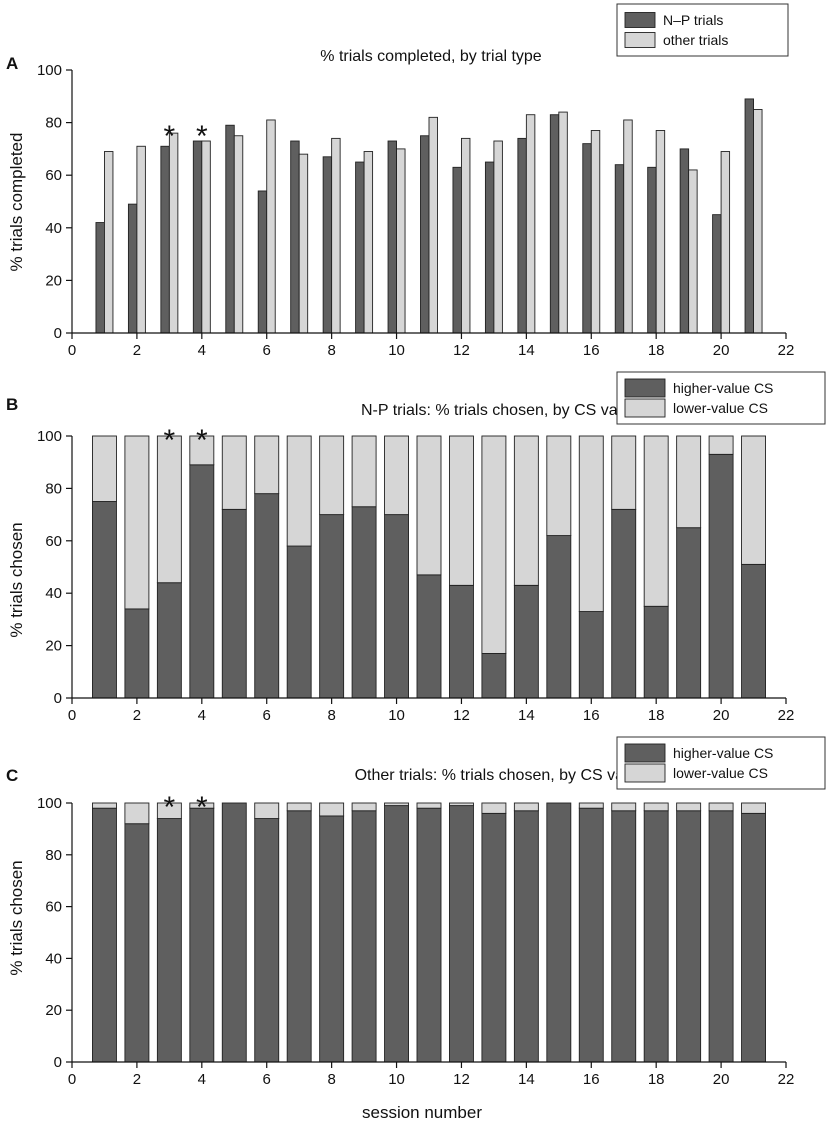  What do you see at coordinates (786, 350) in the screenshot?
I see `panel-a-x-tick-label-22: 22` at bounding box center [786, 350].